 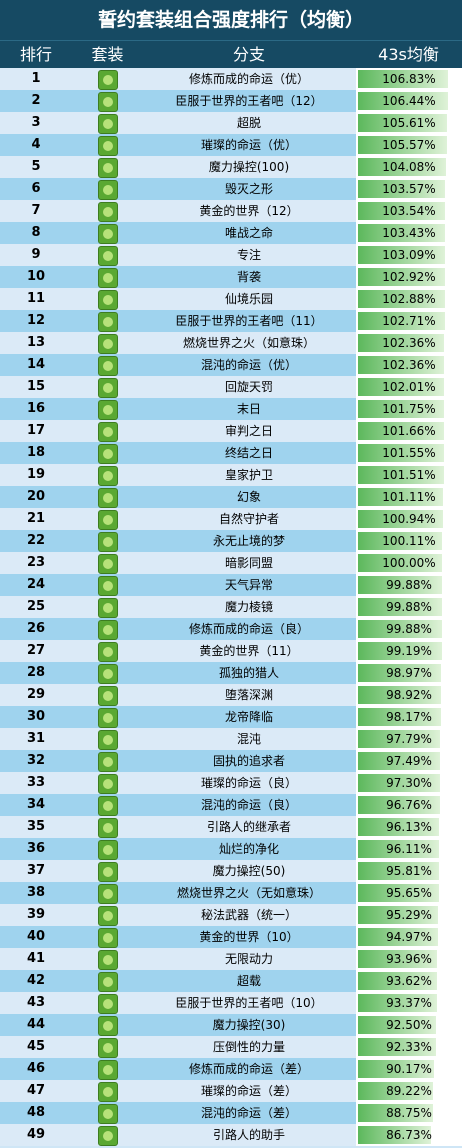 I want to click on score-cell: 92.33%, so click(x=409, y=1047).